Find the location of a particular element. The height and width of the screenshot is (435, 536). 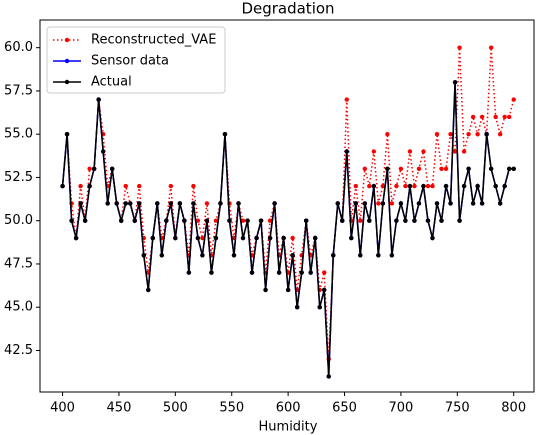

y-tick-label: 52.5 is located at coordinates (18, 177).